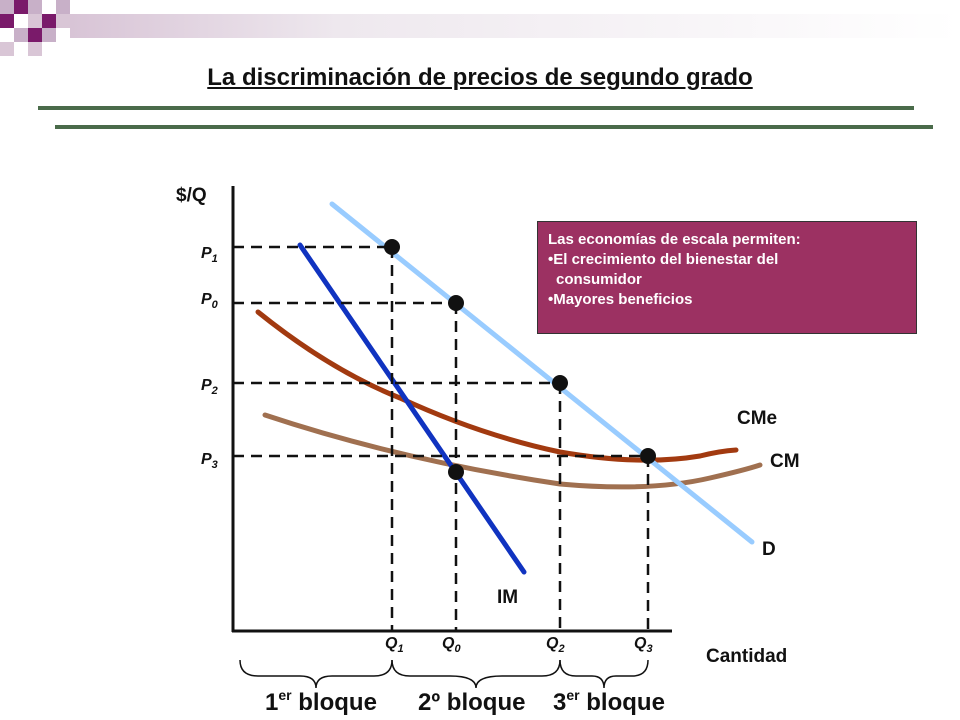 This screenshot has height=720, width=960. Describe the element at coordinates (663, 259) in the screenshot. I see `note-bullet-welfare: •El crecimiento del bienestar del` at that location.